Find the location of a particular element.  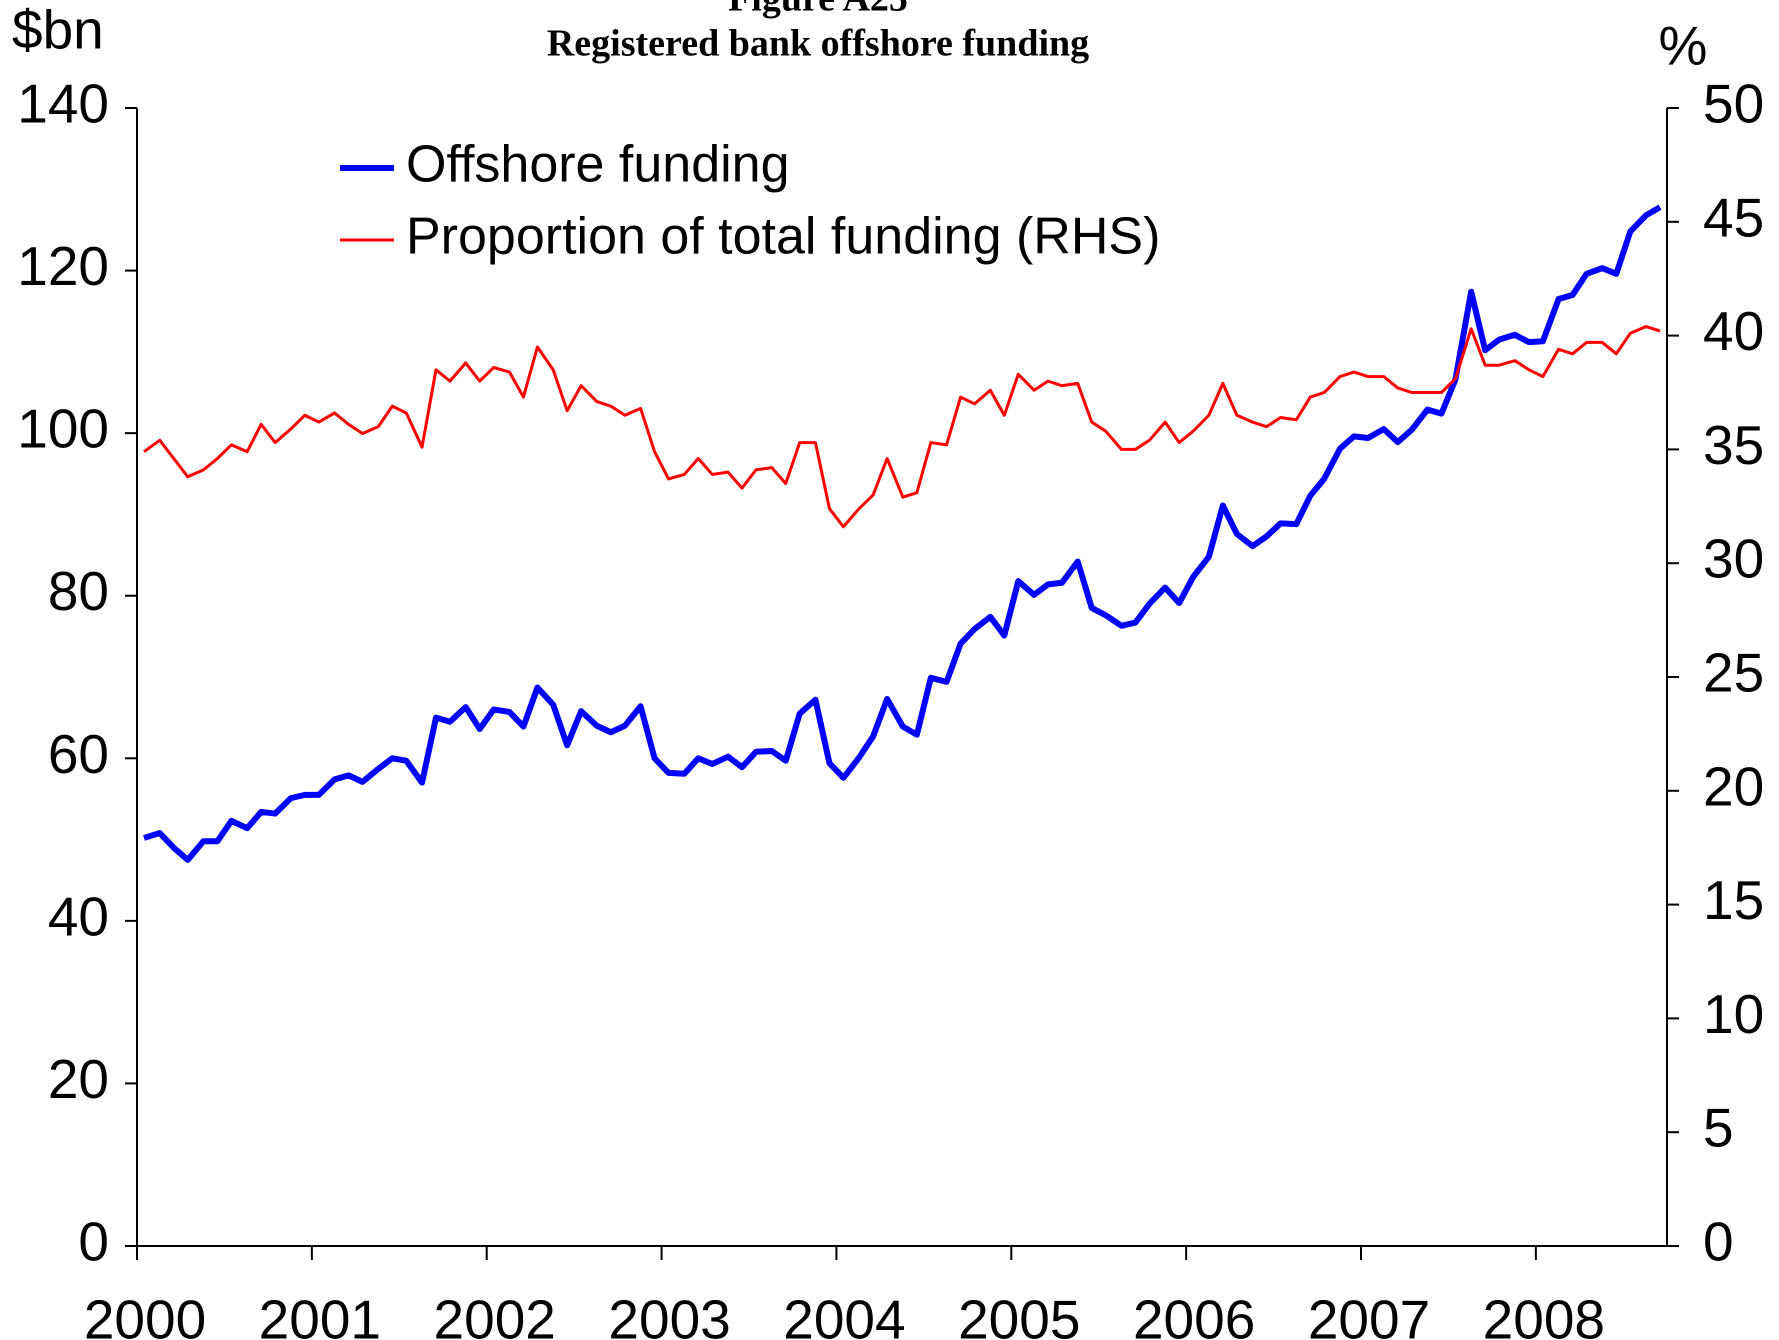

y2-tick-label: 45 is located at coordinates (1733, 217).